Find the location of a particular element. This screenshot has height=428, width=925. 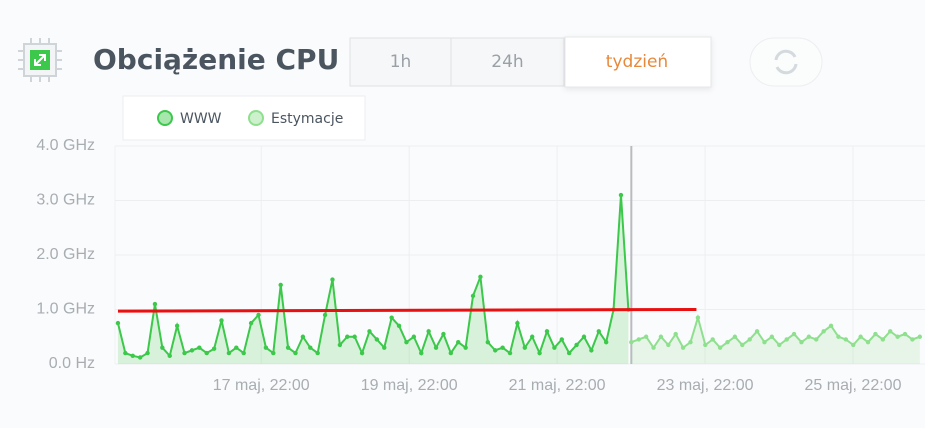

y-tick-label: 3.0 GHz is located at coordinates (65, 200).